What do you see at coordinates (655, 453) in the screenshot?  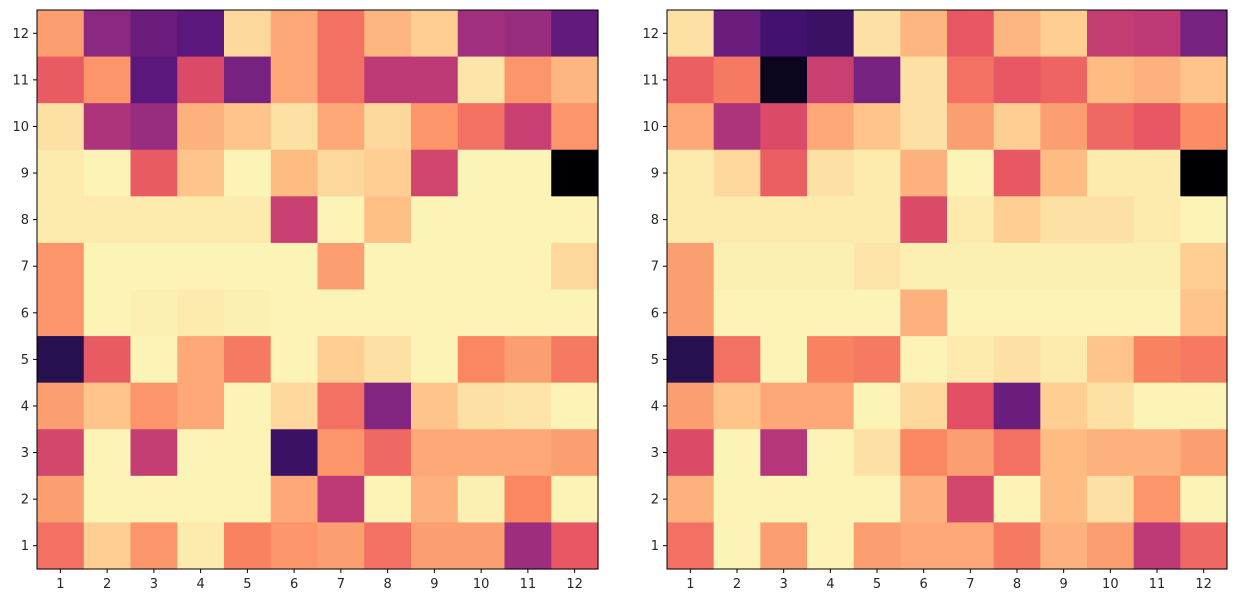 I see `y-tick-label: 3` at bounding box center [655, 453].